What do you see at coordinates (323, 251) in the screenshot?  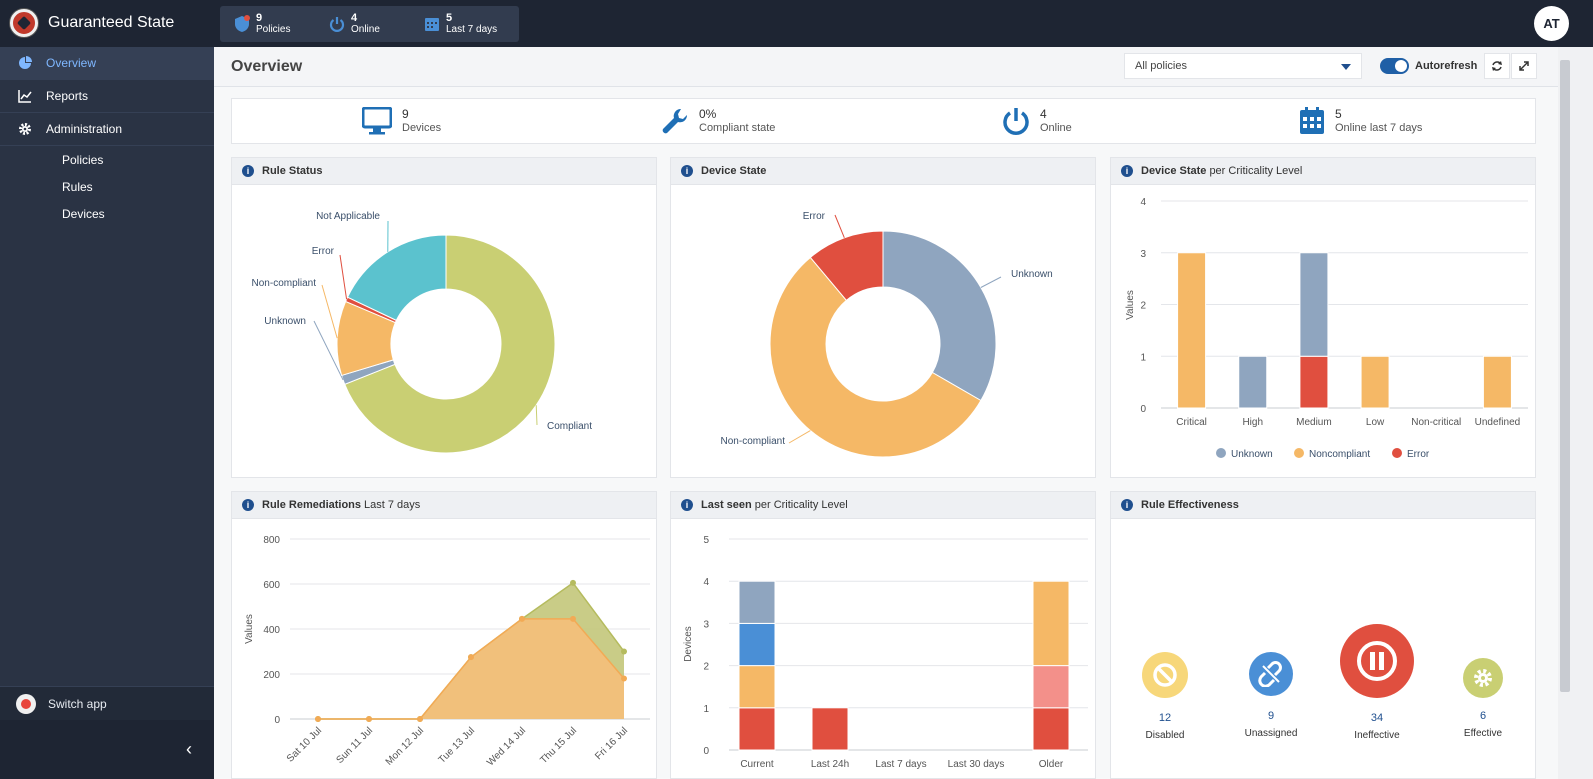 I see `pie-label: Error` at bounding box center [323, 251].